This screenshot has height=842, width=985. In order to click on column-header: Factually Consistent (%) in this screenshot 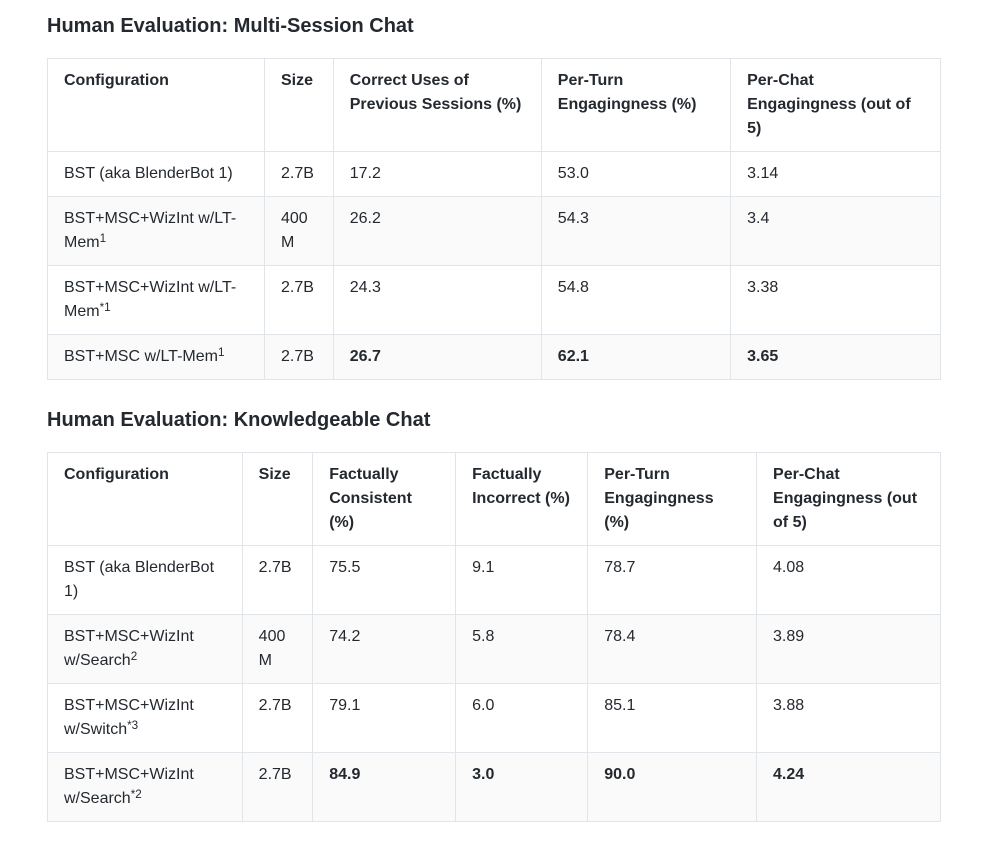, I will do `click(384, 499)`.